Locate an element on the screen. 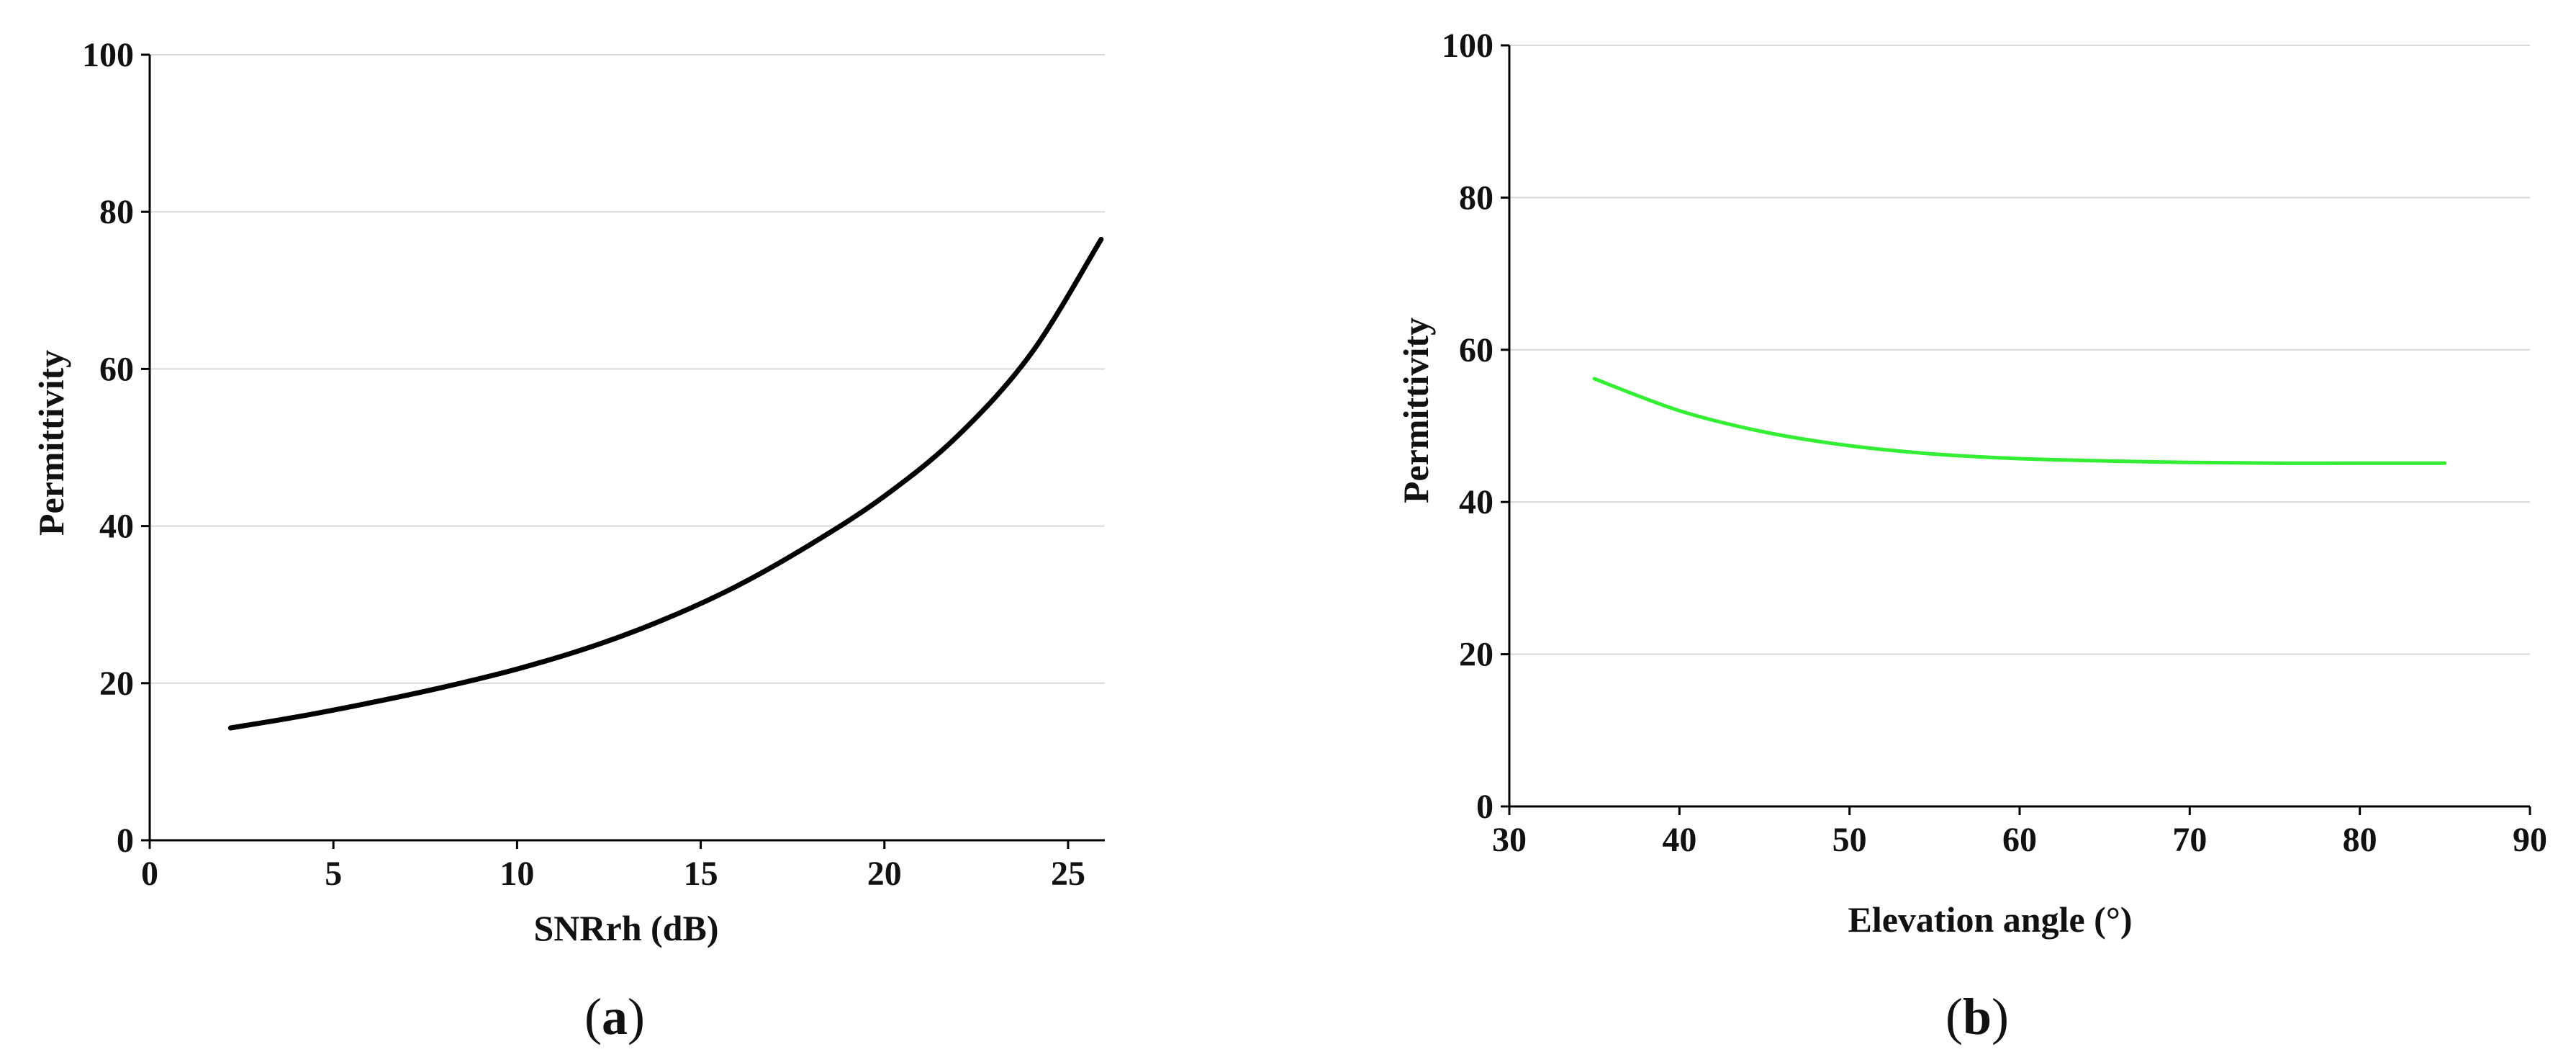 This screenshot has width=2576, height=1057. y-tick-label-b-0: 0 is located at coordinates (1485, 807).